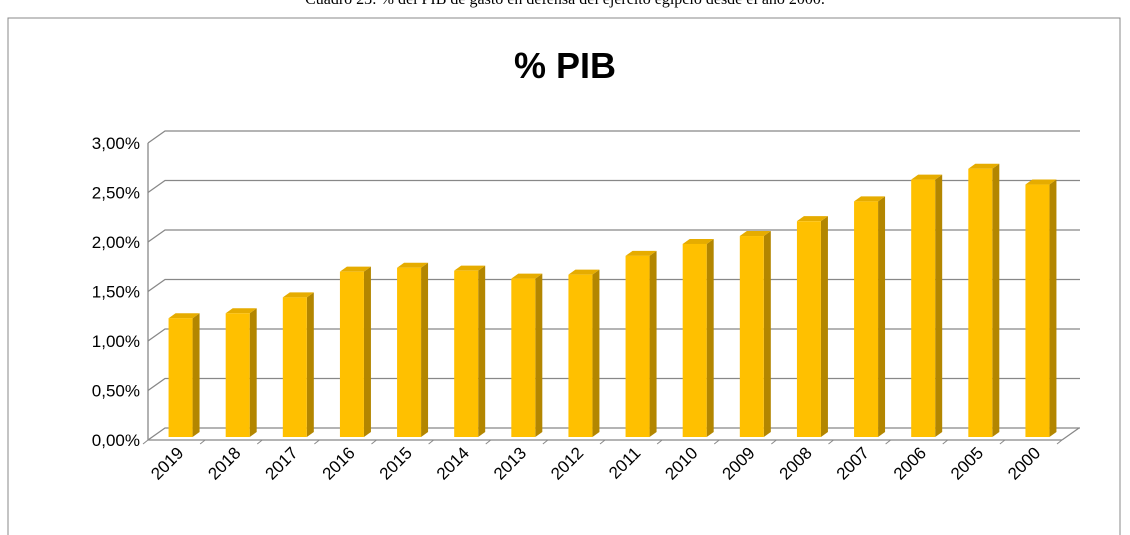 The height and width of the screenshot is (535, 1130). Describe the element at coordinates (116, 341) in the screenshot. I see `y-tick-label: 1,00%` at that location.